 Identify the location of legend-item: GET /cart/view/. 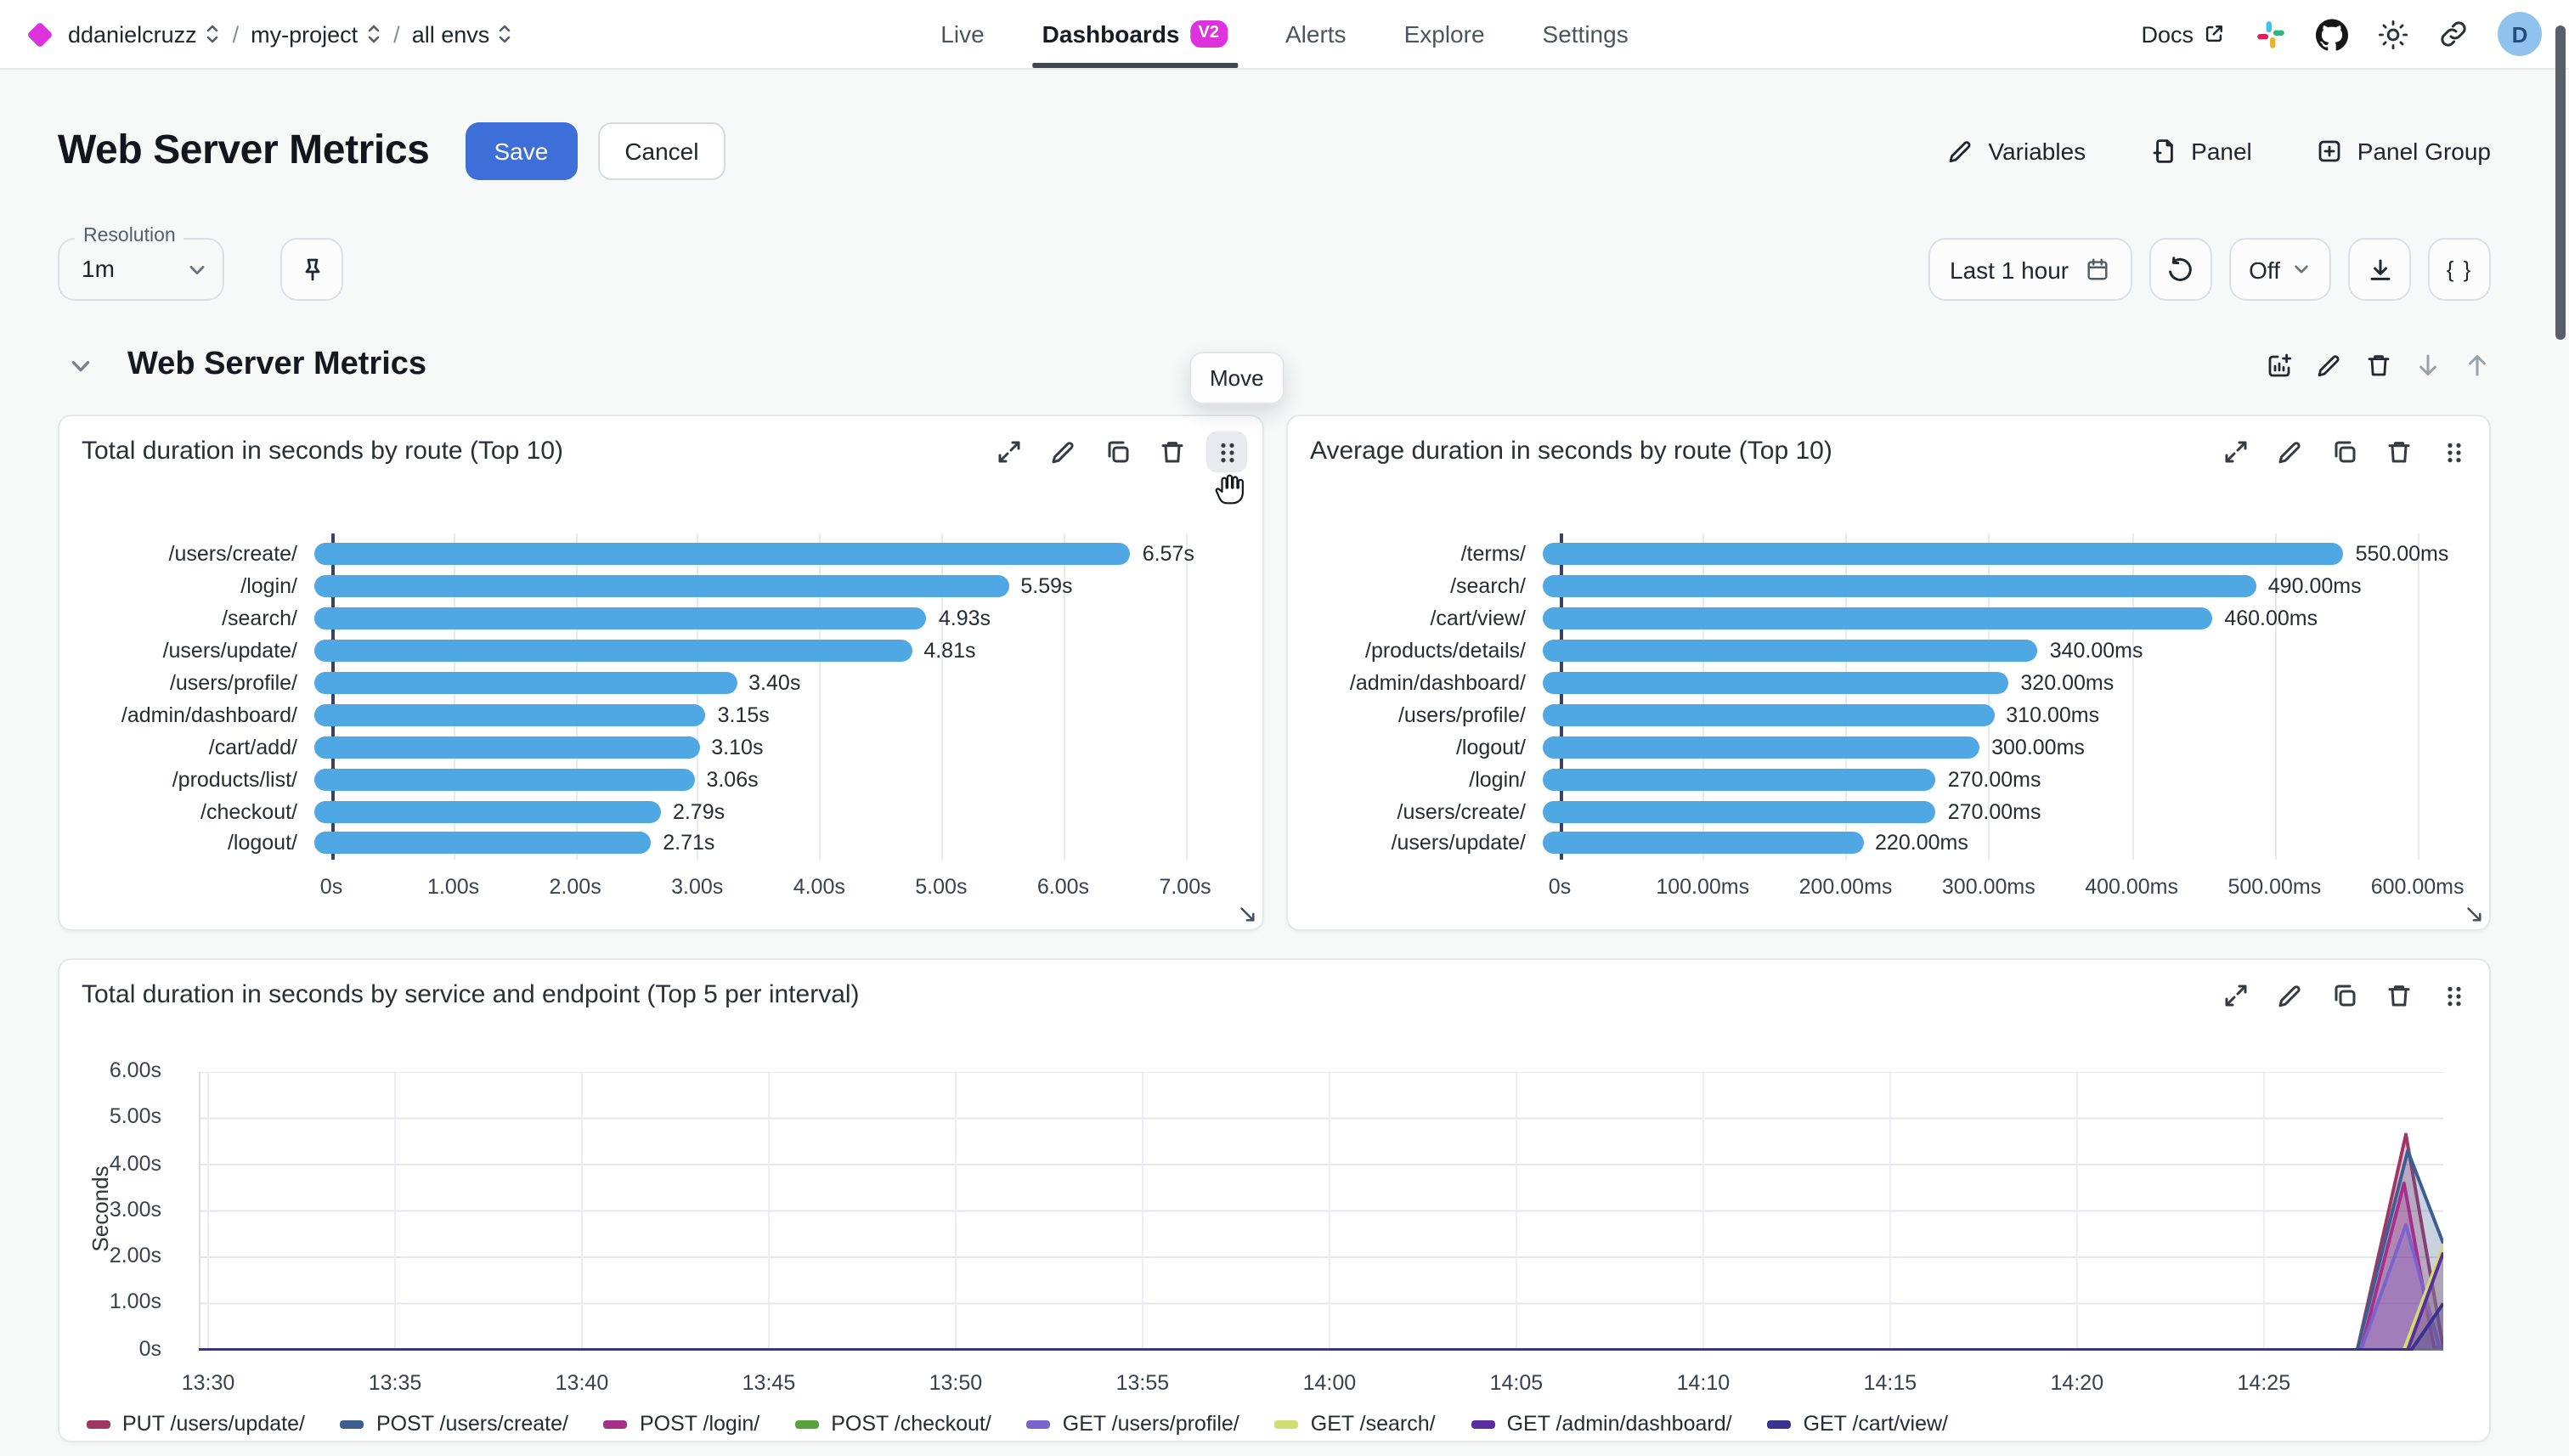
(1858, 1424).